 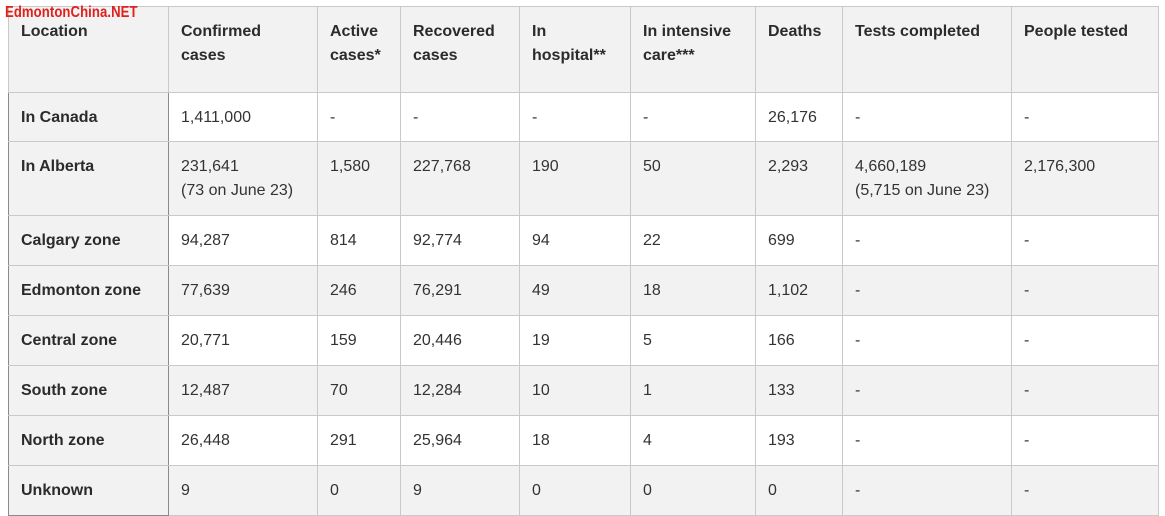 I want to click on column-header-tests: Tests completed, so click(x=927, y=49).